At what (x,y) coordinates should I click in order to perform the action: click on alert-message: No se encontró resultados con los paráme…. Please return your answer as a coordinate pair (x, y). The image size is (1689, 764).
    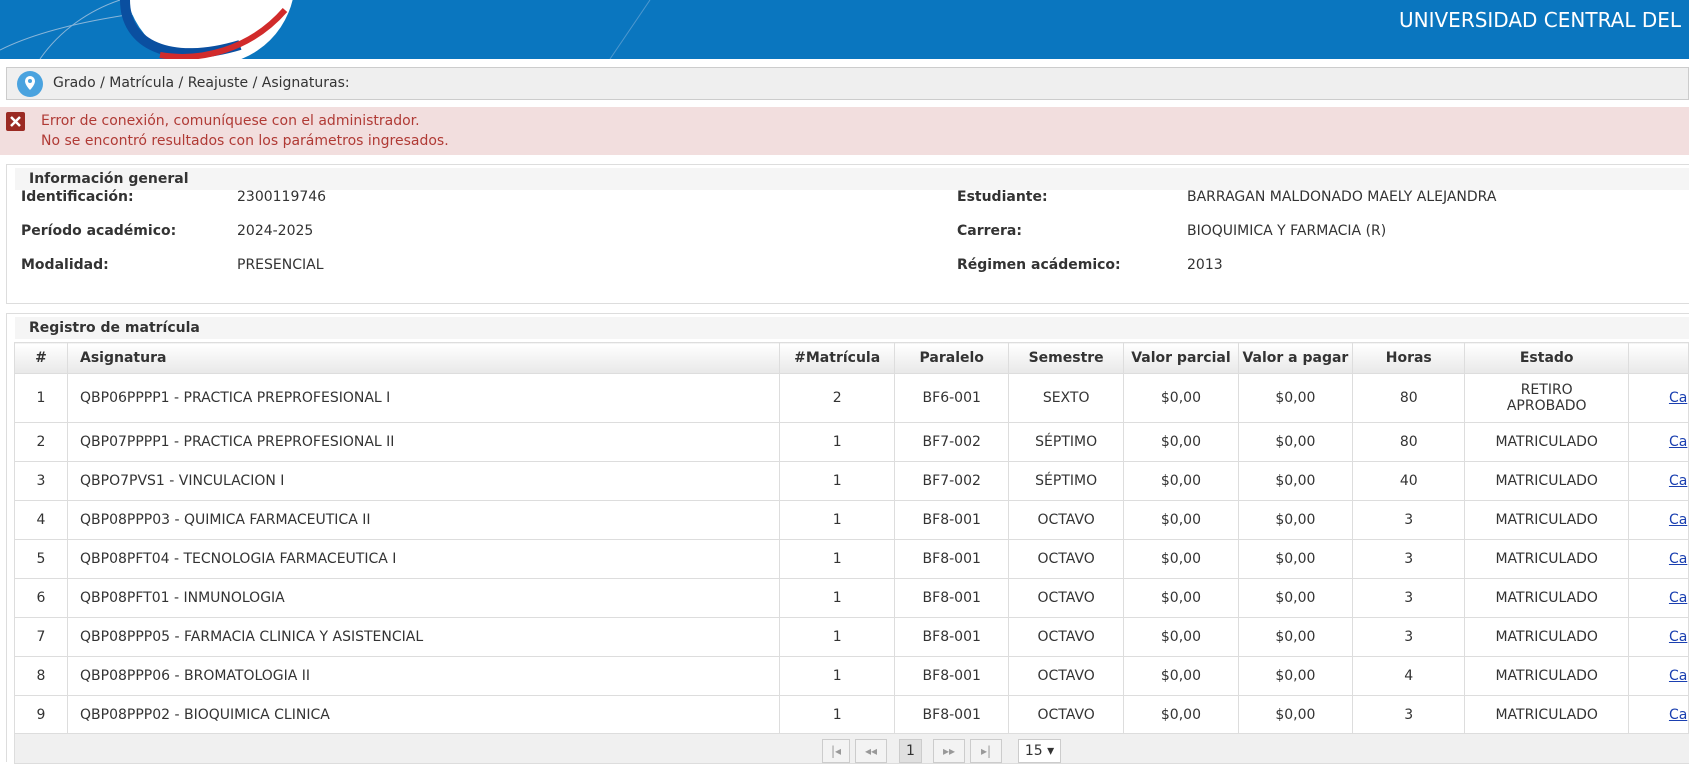
    Looking at the image, I should click on (245, 141).